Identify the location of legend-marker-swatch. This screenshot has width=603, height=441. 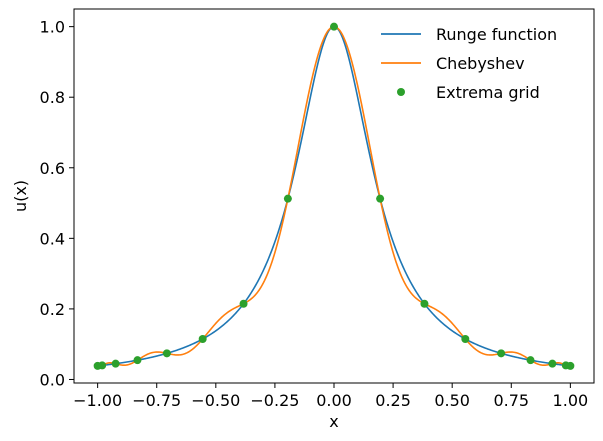
(401, 92).